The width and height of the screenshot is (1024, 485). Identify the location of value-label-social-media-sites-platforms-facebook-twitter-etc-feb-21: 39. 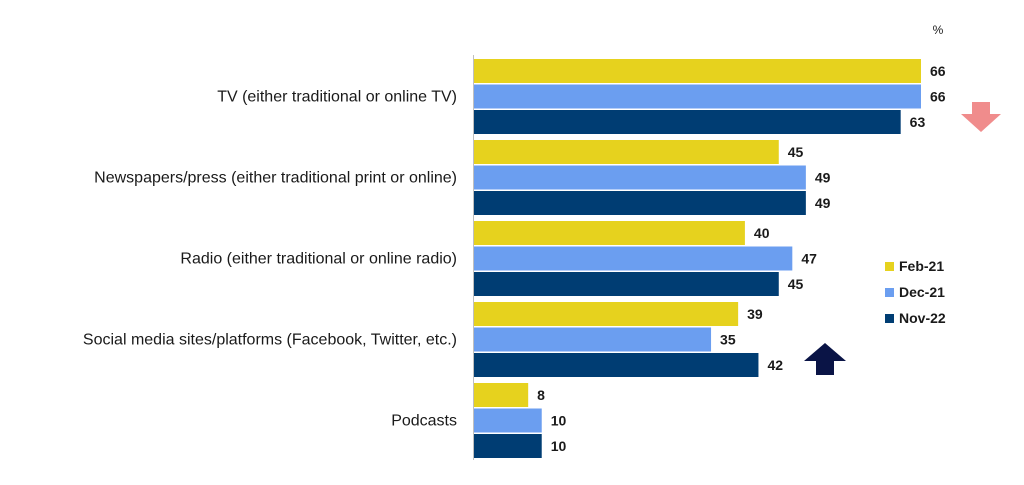
(755, 314).